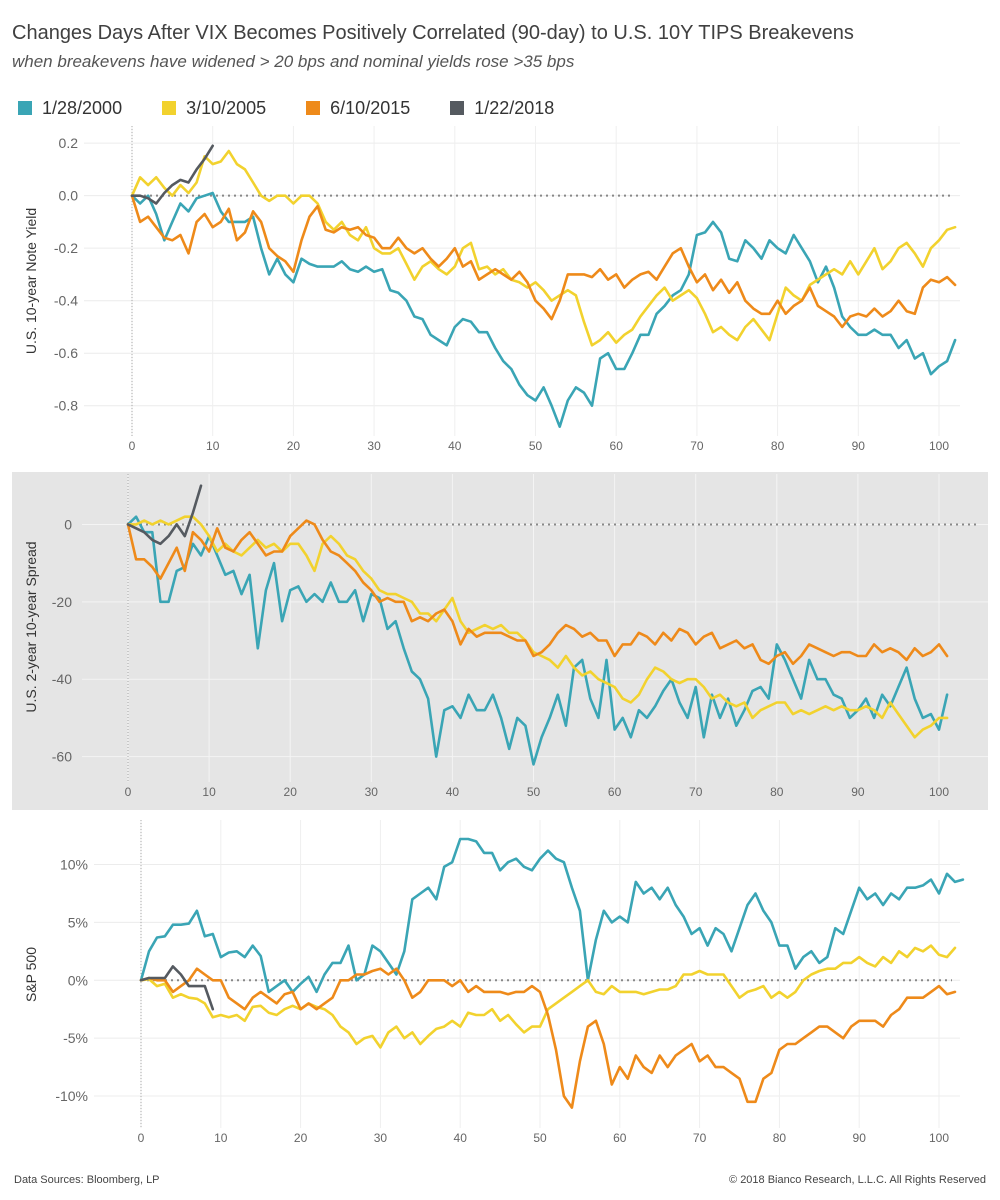 Image resolution: width=1000 pixels, height=1200 pixels. What do you see at coordinates (87, 1180) in the screenshot?
I see `data-sources: Data Sources: Bloomberg, LP` at bounding box center [87, 1180].